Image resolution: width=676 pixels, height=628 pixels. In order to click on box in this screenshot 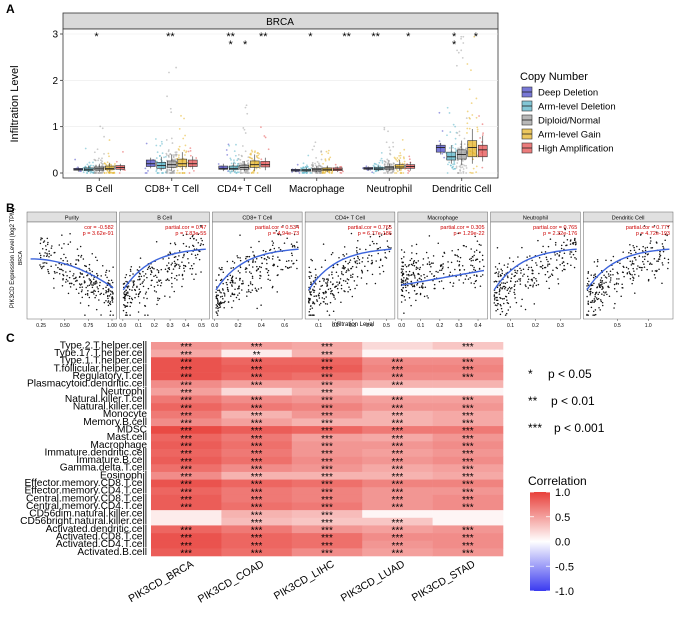, I will do `click(109, 168)`.